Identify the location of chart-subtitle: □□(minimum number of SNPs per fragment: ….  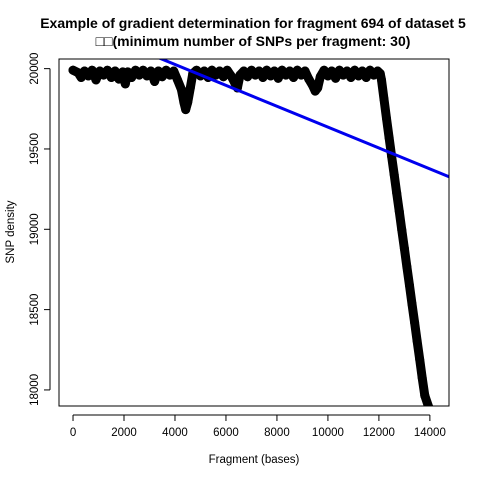
(253, 41).